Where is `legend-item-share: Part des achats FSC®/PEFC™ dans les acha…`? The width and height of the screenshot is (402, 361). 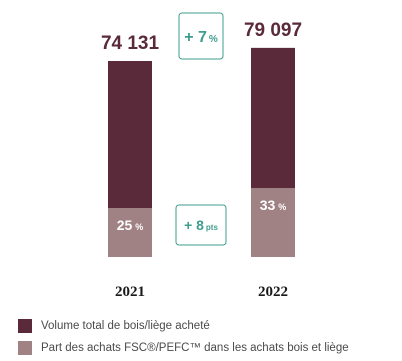
legend-item-share: Part des achats FSC®/PEFC™ dans les acha… is located at coordinates (183, 348).